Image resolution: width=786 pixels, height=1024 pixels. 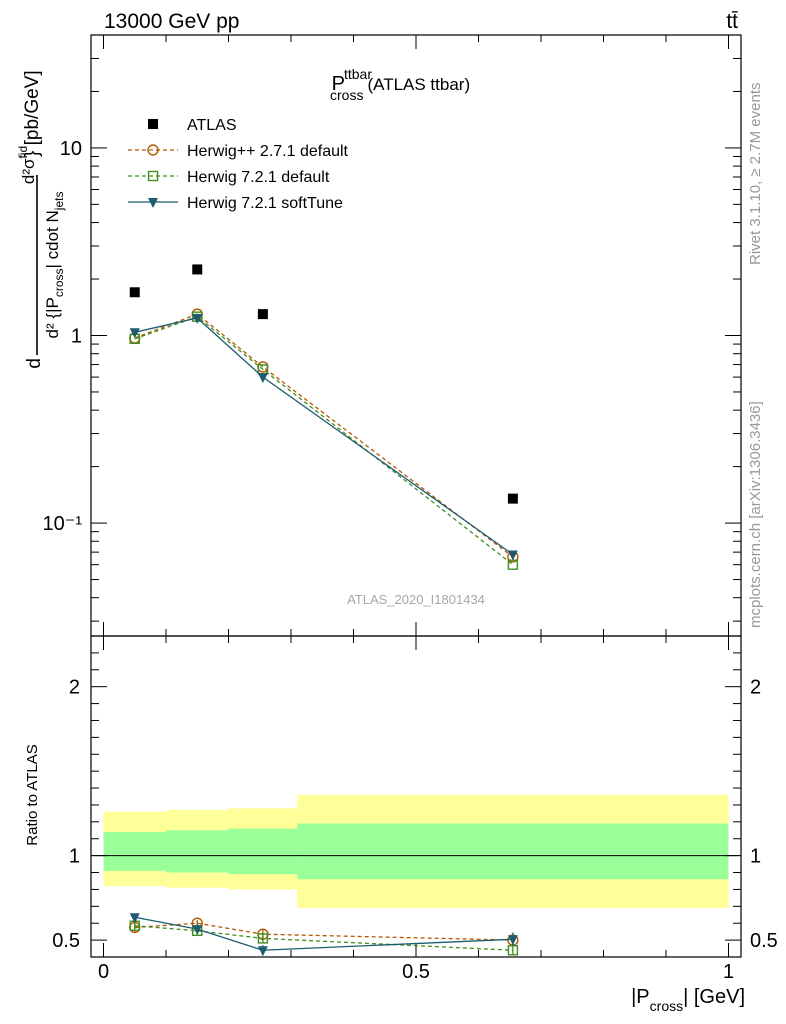 I want to click on x-label-units: | [GeV], so click(x=714, y=997).